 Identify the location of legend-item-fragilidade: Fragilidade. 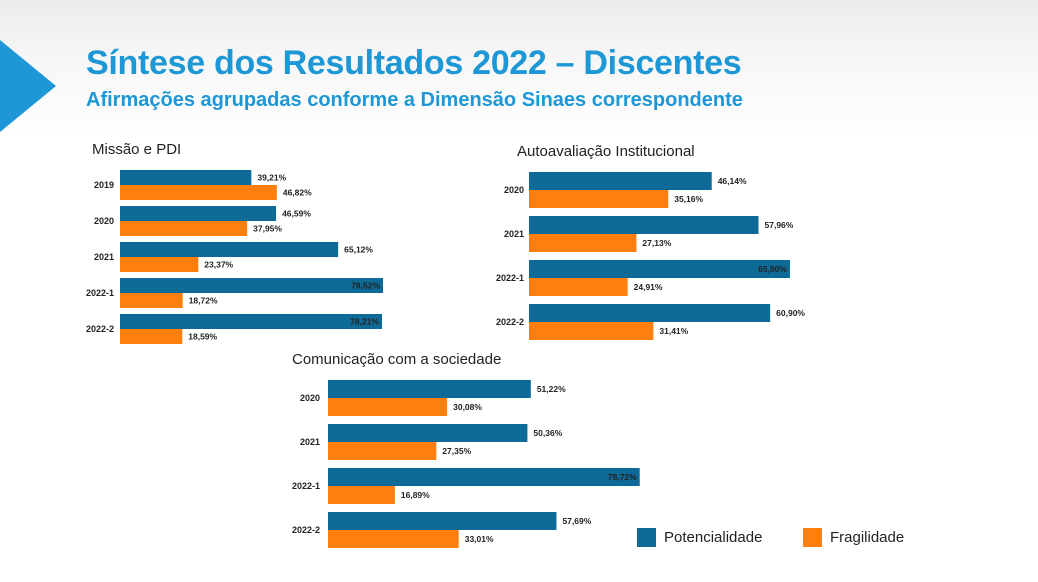
(853, 537).